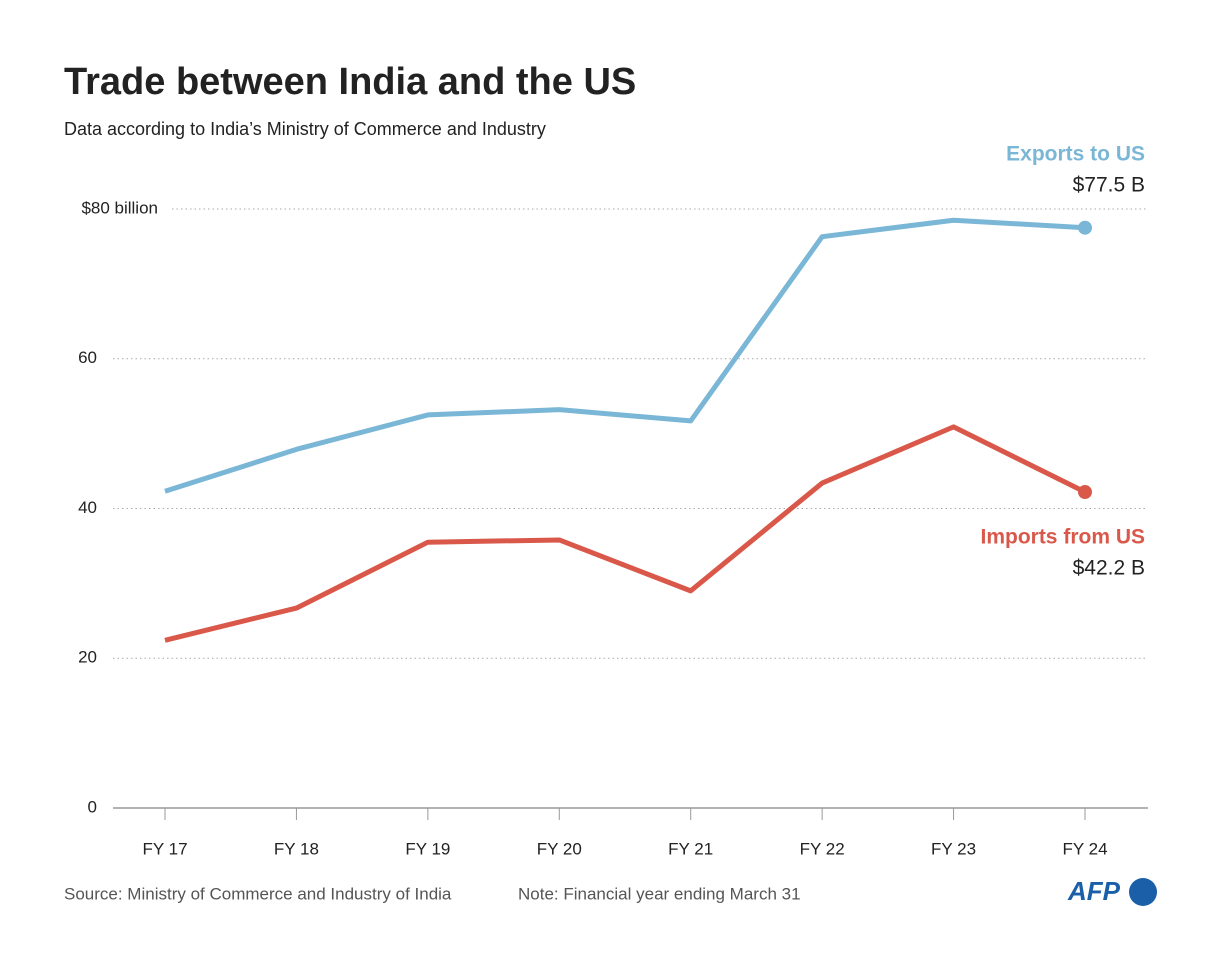 The width and height of the screenshot is (1224, 976). I want to click on logo-dot, so click(1143, 892).